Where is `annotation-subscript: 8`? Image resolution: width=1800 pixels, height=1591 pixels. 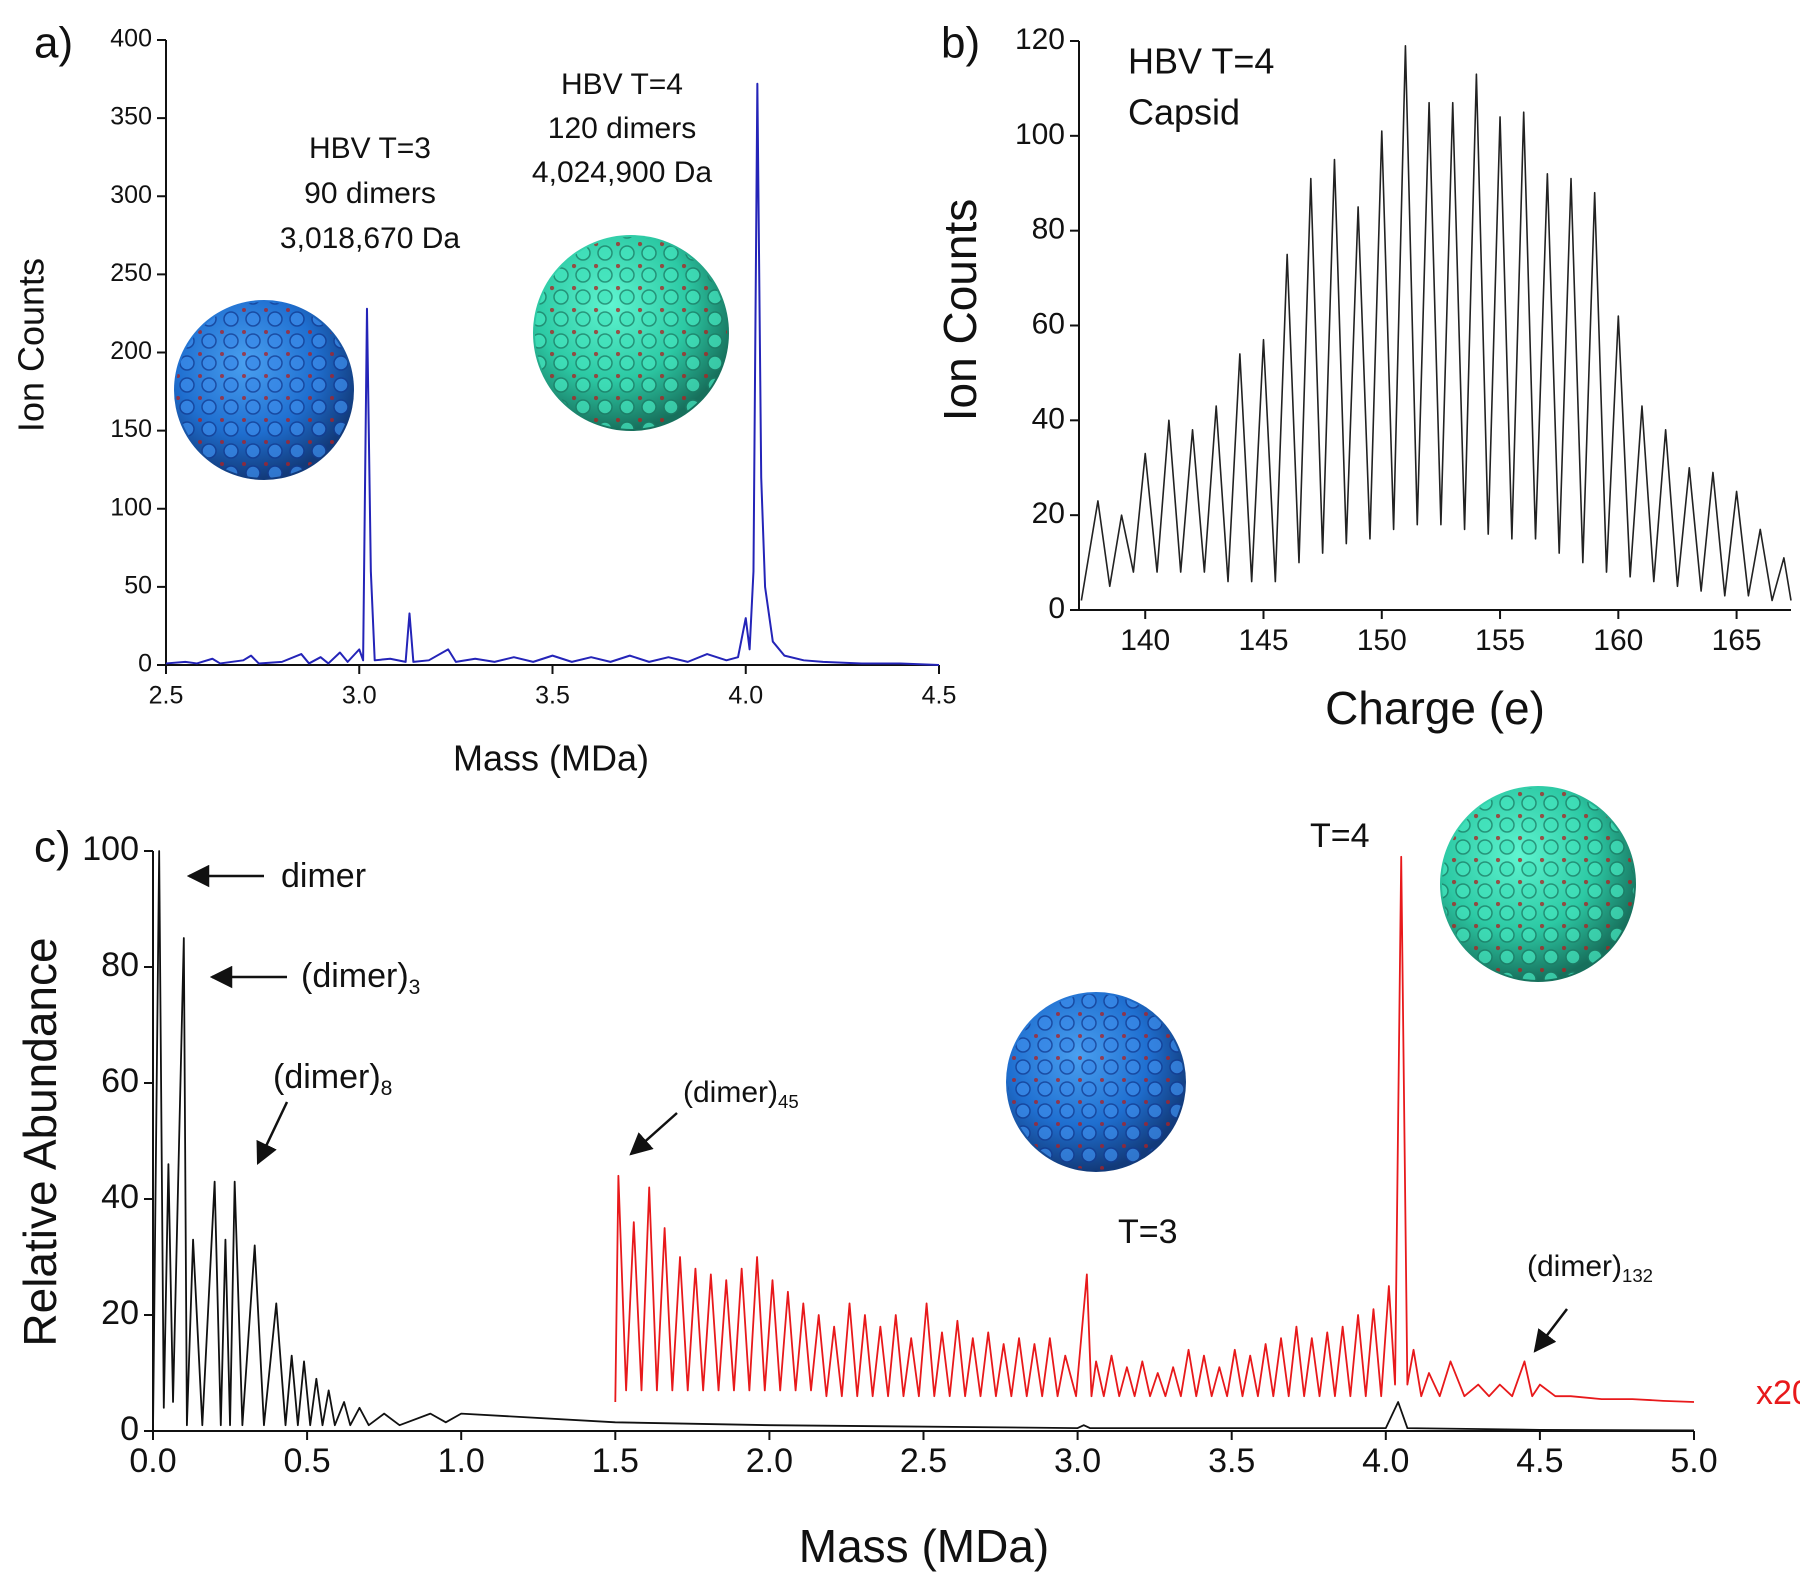
annotation-subscript: 8 is located at coordinates (387, 1088).